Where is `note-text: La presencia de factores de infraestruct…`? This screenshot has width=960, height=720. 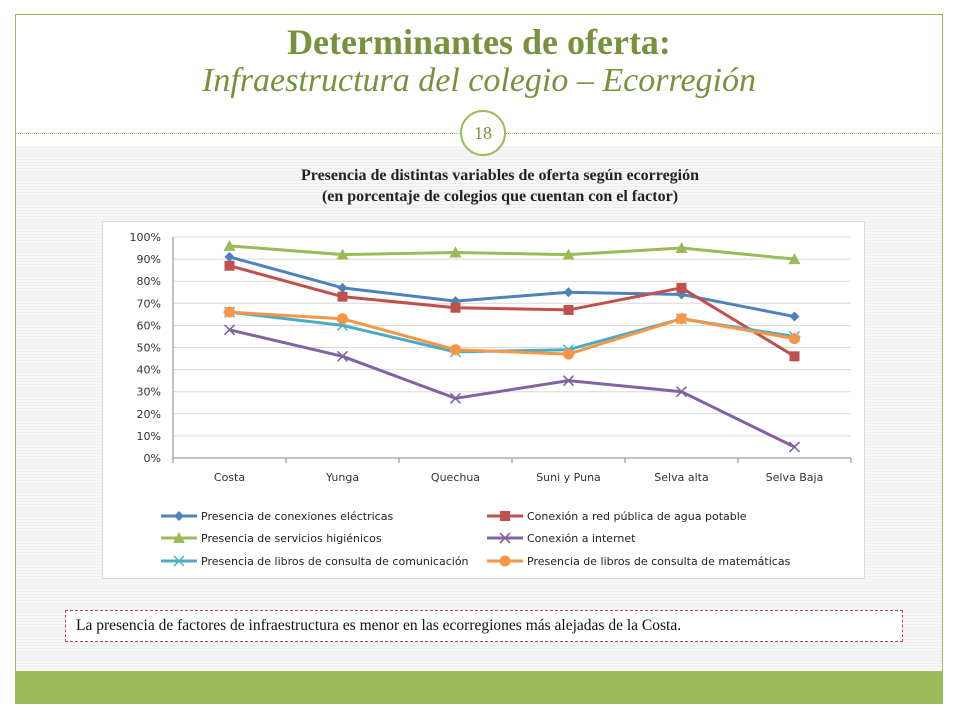
note-text: La presencia de factores de infraestruct… is located at coordinates (379, 625).